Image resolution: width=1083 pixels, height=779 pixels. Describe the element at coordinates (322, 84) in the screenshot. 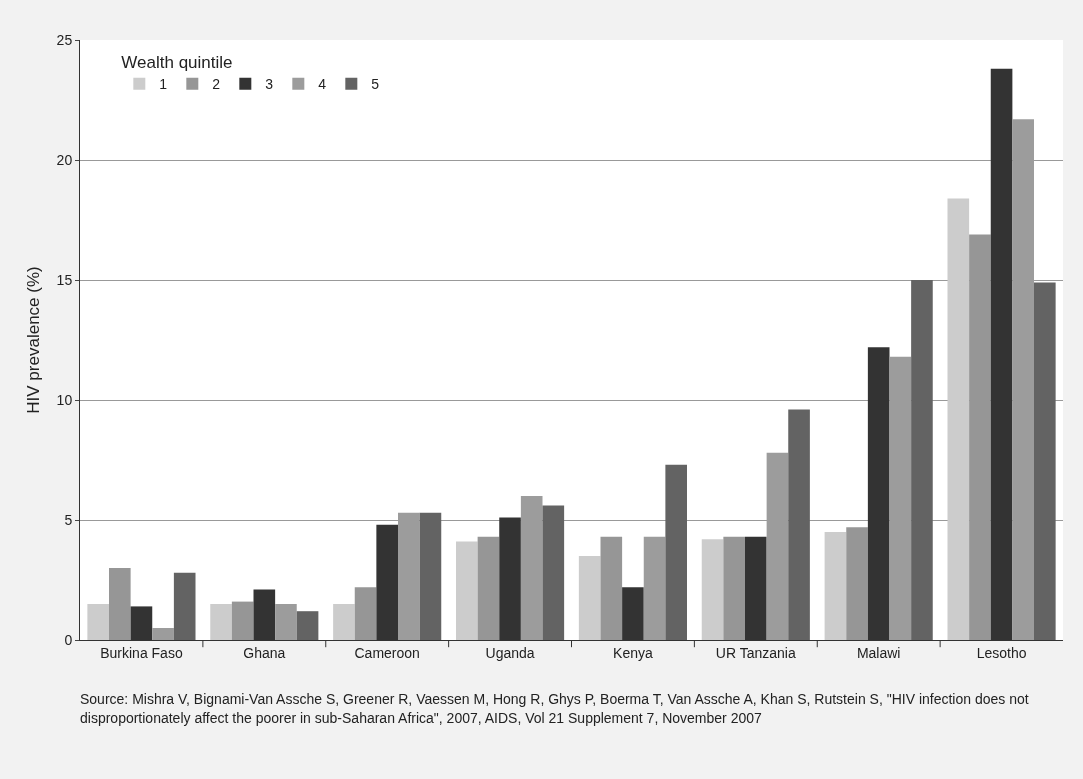

I see `legend-label: 4` at that location.